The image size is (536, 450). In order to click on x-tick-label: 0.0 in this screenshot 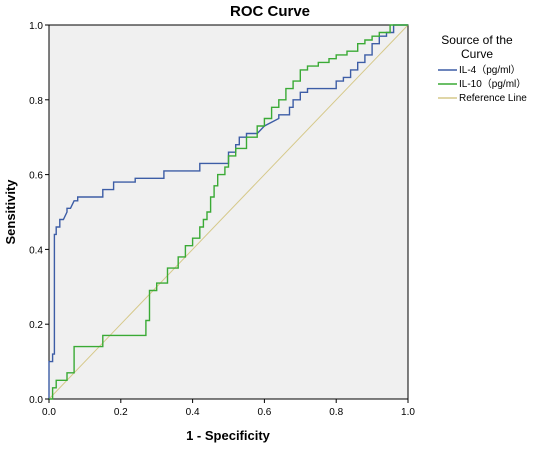, I will do `click(49, 412)`.